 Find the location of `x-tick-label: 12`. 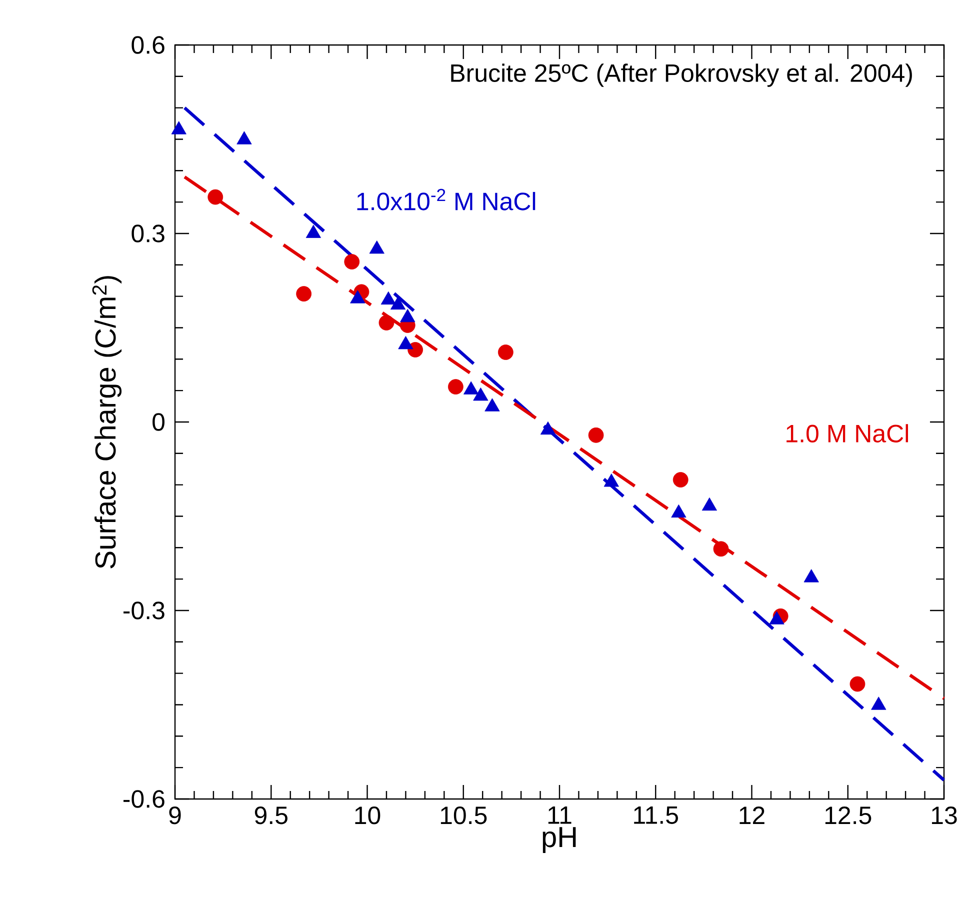

x-tick-label: 12 is located at coordinates (752, 815).